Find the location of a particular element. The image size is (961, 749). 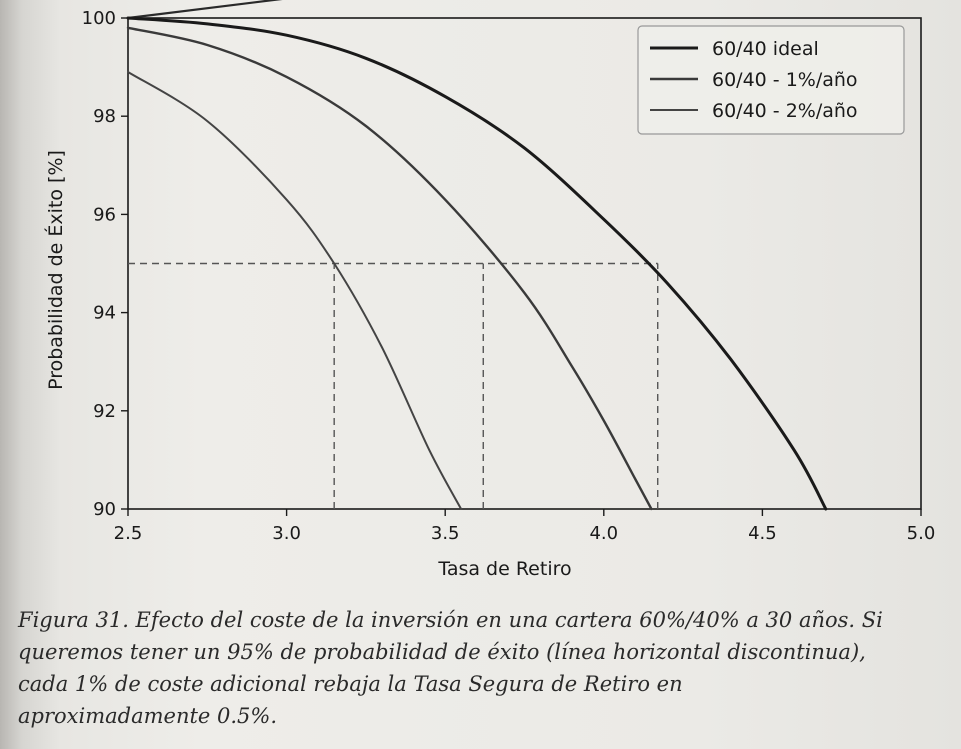

x-tick-label: 4.5 is located at coordinates (762, 533).